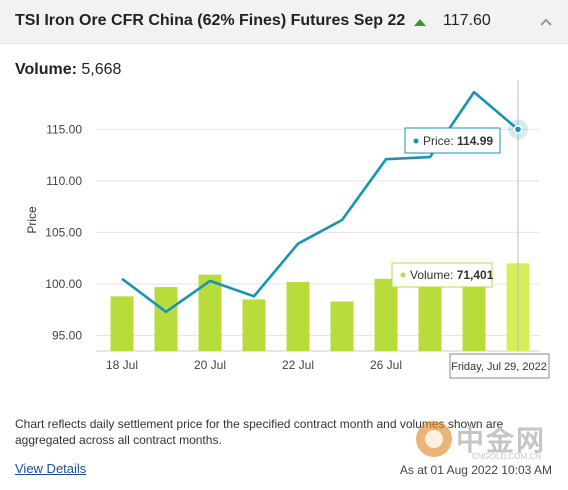 This screenshot has height=490, width=568. I want to click on tooltip-volume-label: Volume:, so click(431, 275).